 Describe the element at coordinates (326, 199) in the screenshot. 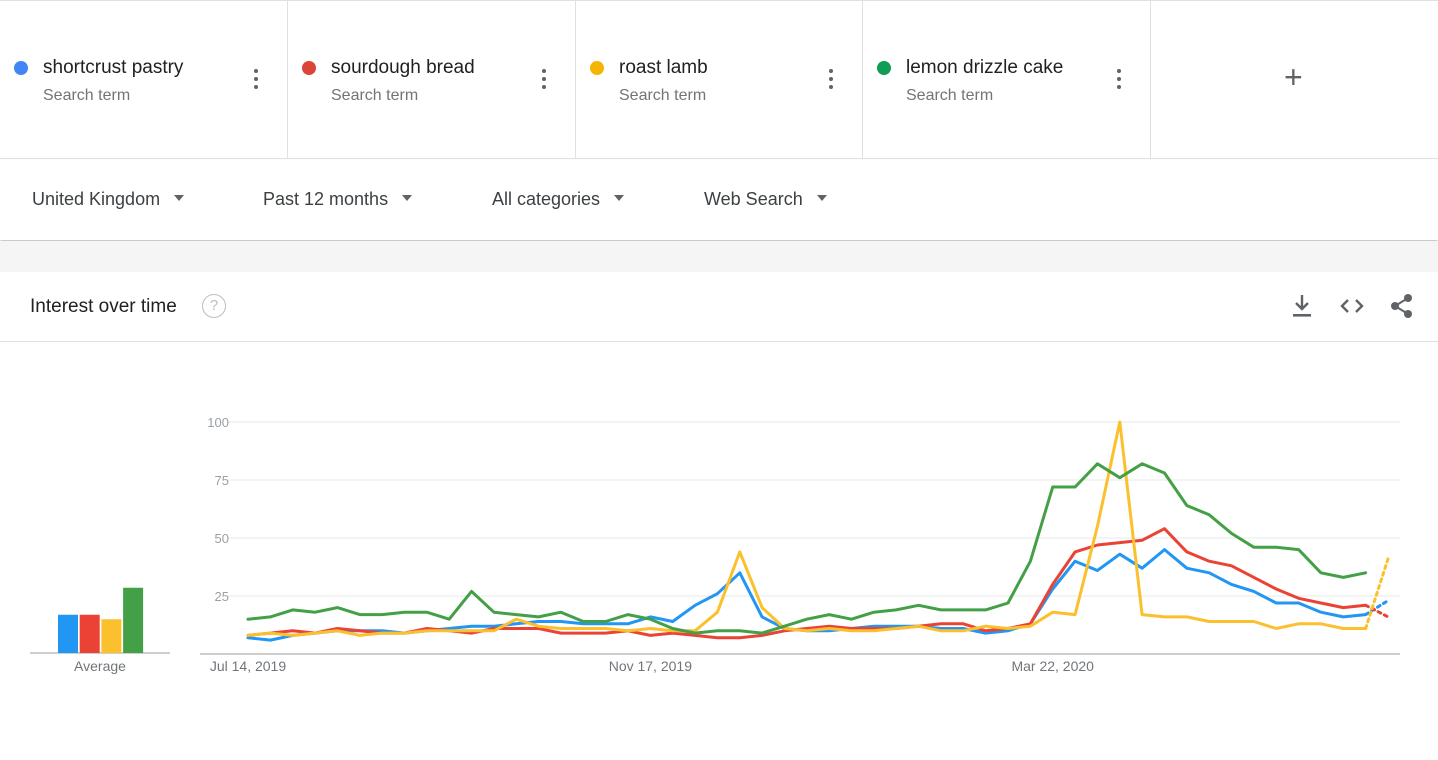

I see `period-label: Past 12 months` at that location.